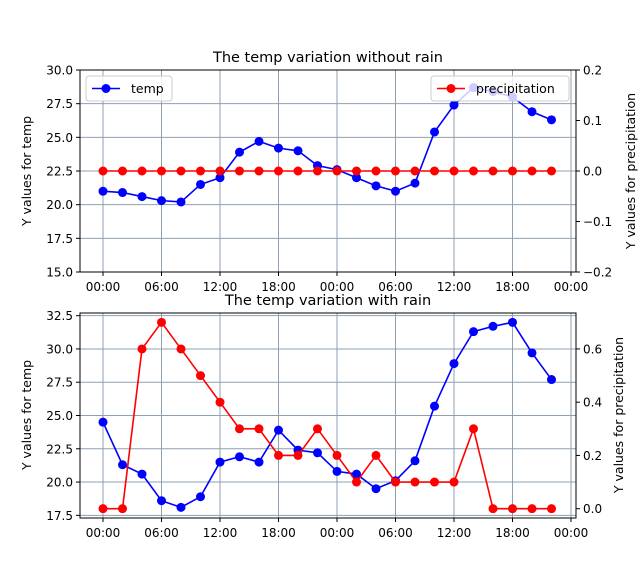  I want to click on legend-label-precipitation: precipitation, so click(515, 88).